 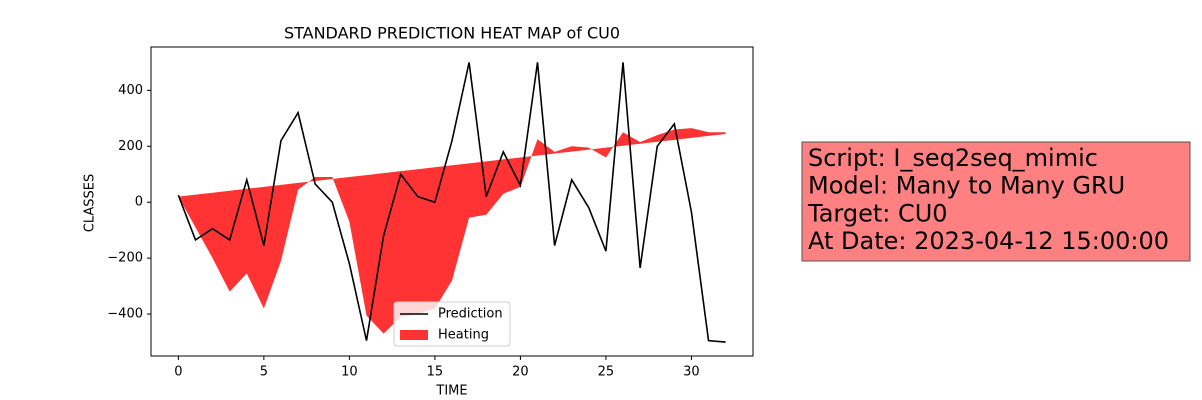 What do you see at coordinates (125, 314) in the screenshot?
I see `y-tick-label: −400` at bounding box center [125, 314].